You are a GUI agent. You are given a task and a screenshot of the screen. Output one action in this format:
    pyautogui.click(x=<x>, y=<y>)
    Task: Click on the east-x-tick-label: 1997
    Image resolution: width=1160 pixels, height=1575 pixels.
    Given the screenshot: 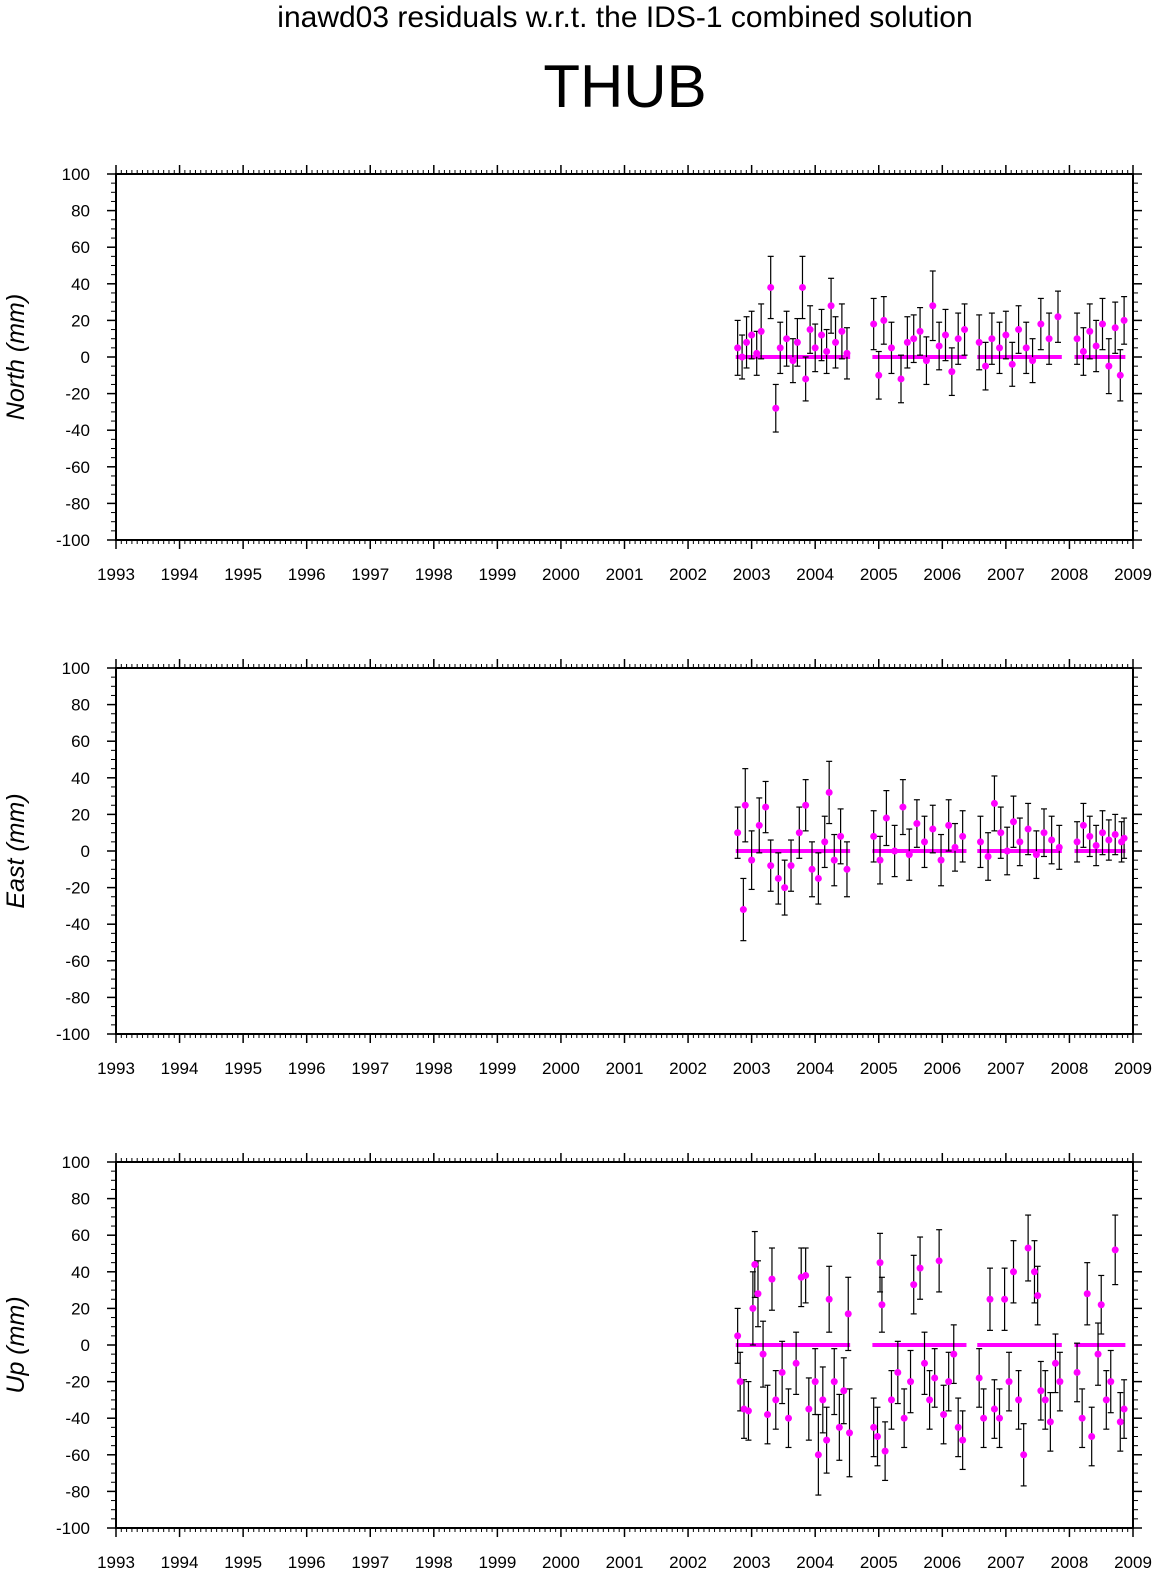 What is the action you would take?
    pyautogui.click(x=370, y=1068)
    